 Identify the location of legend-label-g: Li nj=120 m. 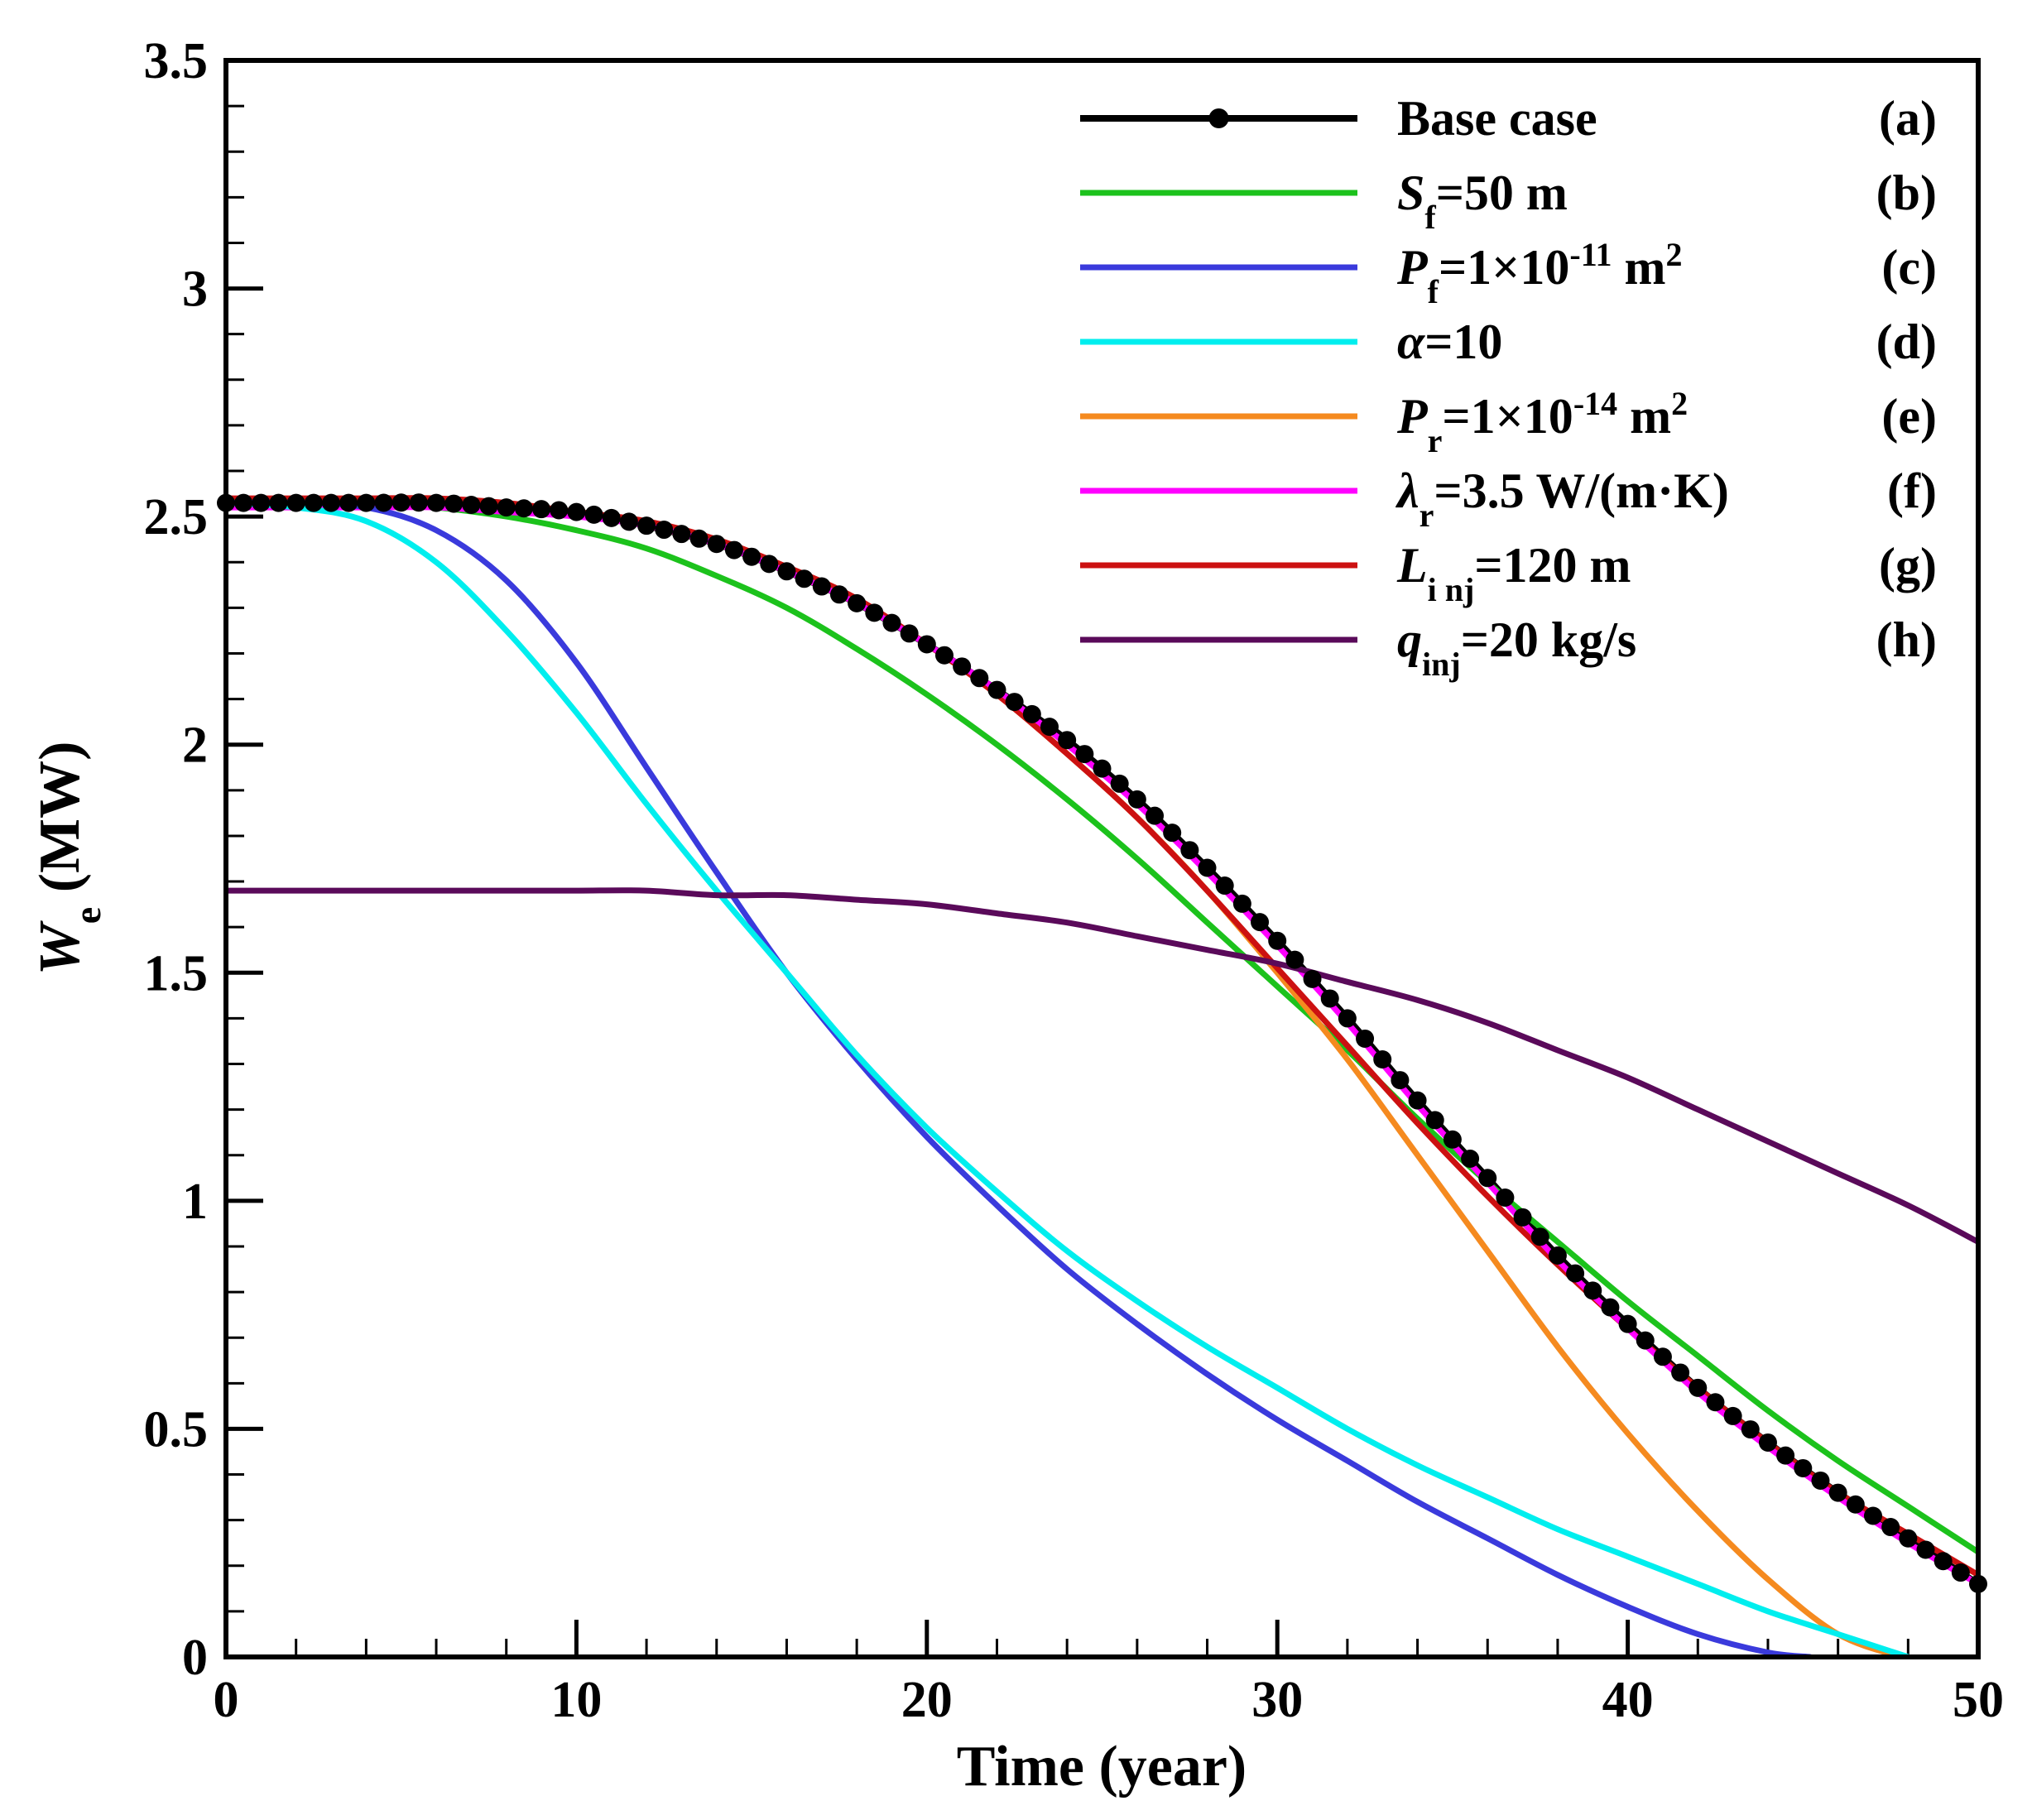
(1513, 573).